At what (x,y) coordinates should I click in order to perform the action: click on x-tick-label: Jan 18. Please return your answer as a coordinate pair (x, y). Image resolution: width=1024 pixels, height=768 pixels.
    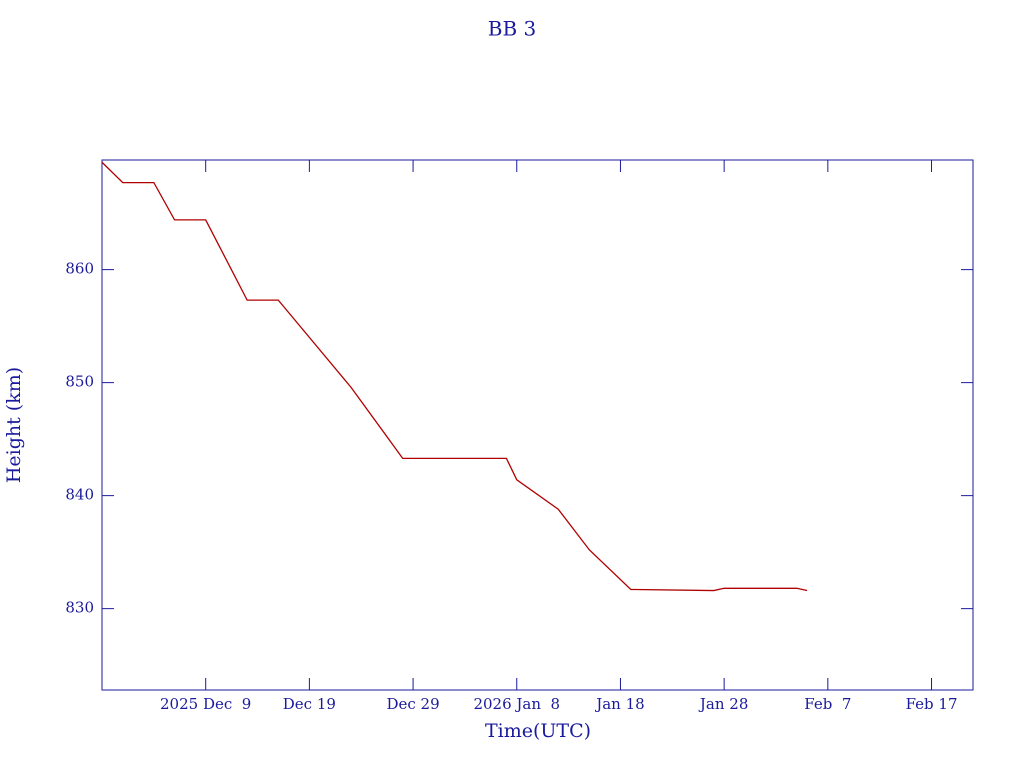
    Looking at the image, I should click on (619, 704).